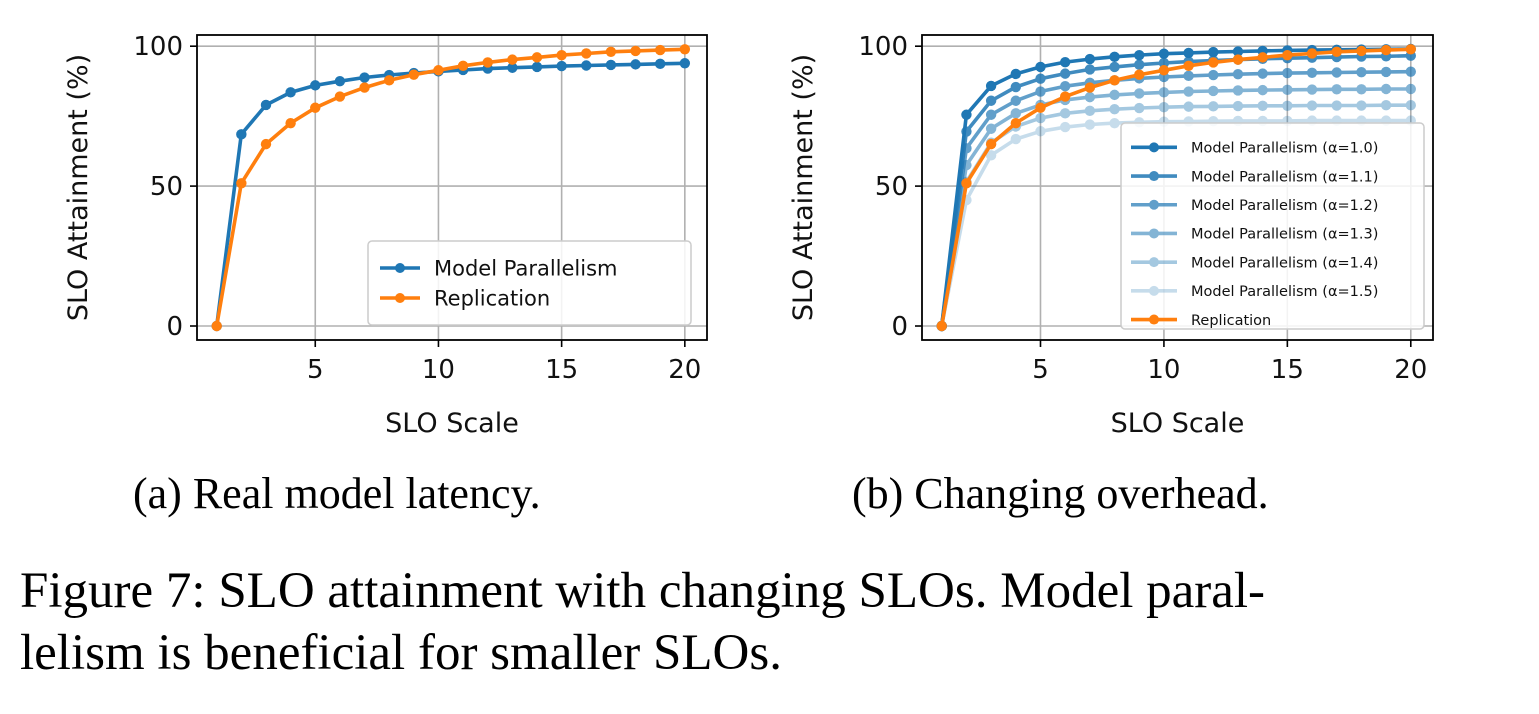 The height and width of the screenshot is (714, 1539). I want to click on legend-label: Model Parallelism (α=1.0), so click(1284, 149).